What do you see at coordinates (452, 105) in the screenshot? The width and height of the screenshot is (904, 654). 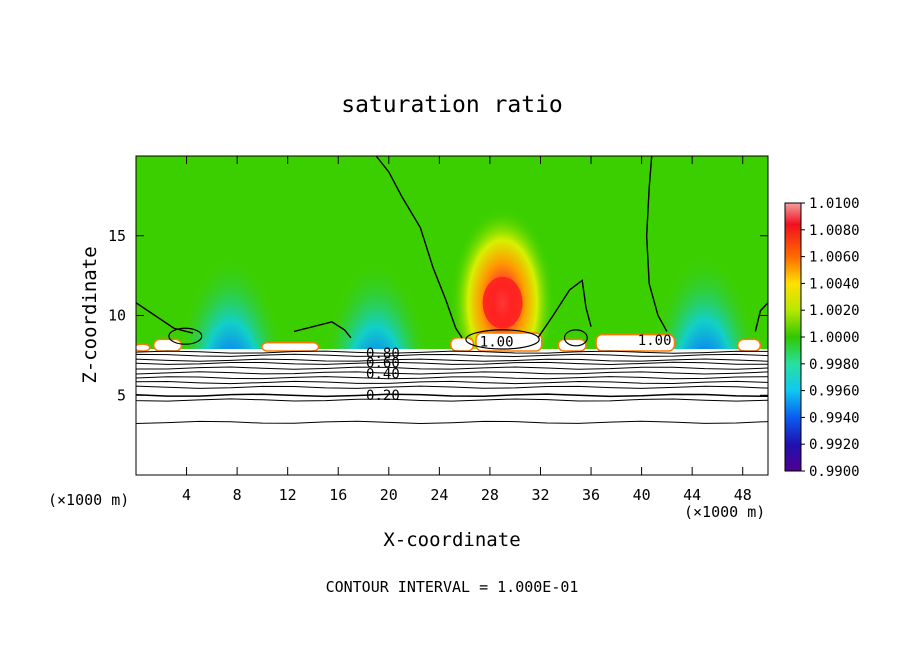 I see `chart-title: saturation ratio` at bounding box center [452, 105].